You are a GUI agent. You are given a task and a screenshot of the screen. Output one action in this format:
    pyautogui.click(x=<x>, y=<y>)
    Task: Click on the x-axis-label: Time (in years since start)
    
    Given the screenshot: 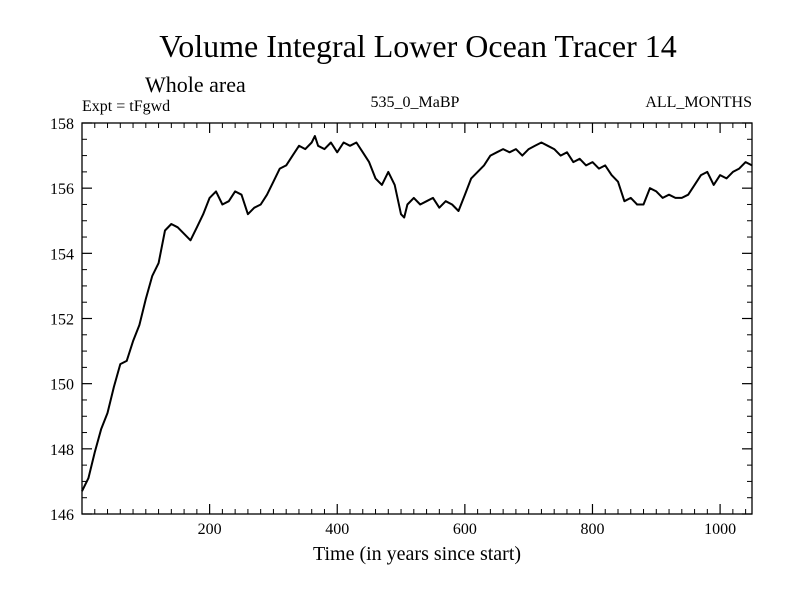 What is the action you would take?
    pyautogui.click(x=417, y=554)
    